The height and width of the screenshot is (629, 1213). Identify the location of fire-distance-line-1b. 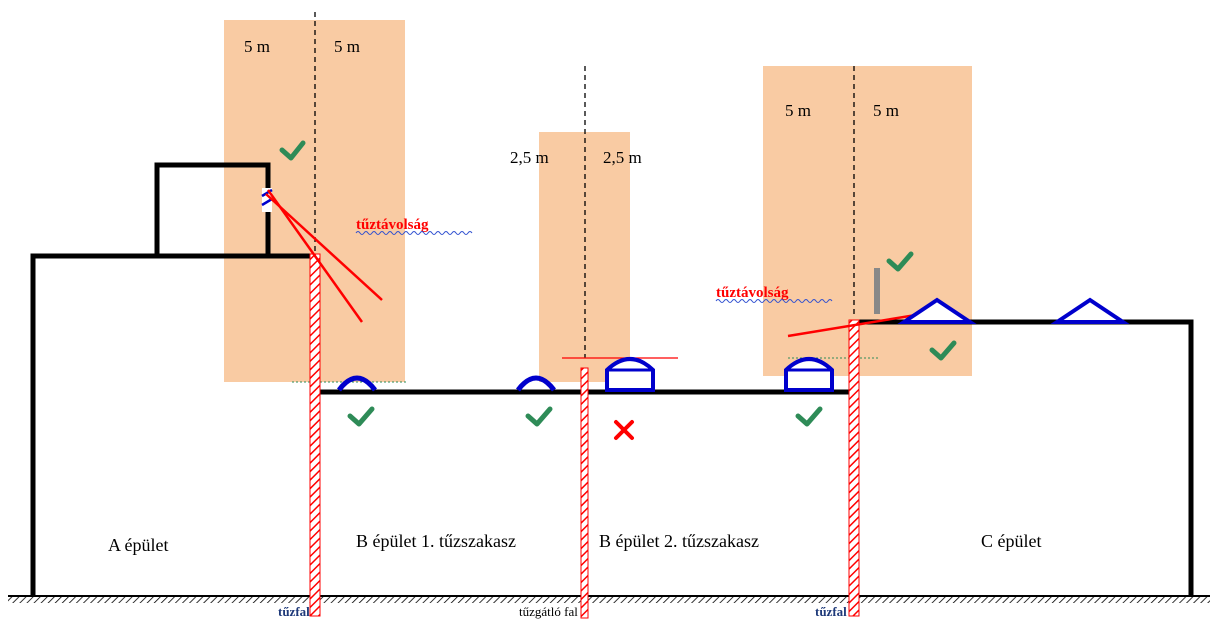
(315, 256).